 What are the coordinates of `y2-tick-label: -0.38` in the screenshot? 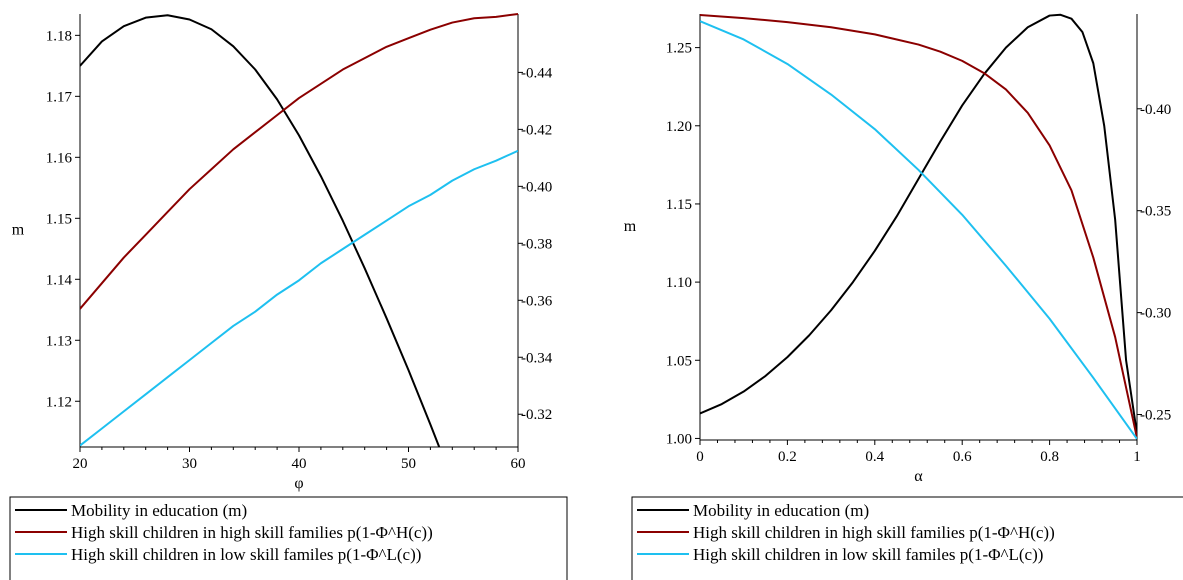 It's located at (536, 244).